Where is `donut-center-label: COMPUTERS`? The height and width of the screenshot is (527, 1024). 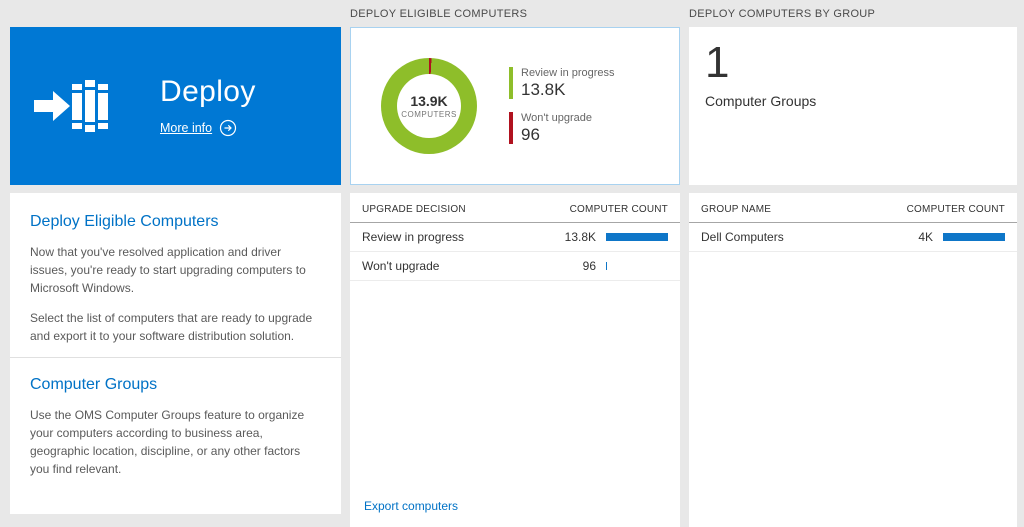
donut-center-label: COMPUTERS is located at coordinates (429, 114).